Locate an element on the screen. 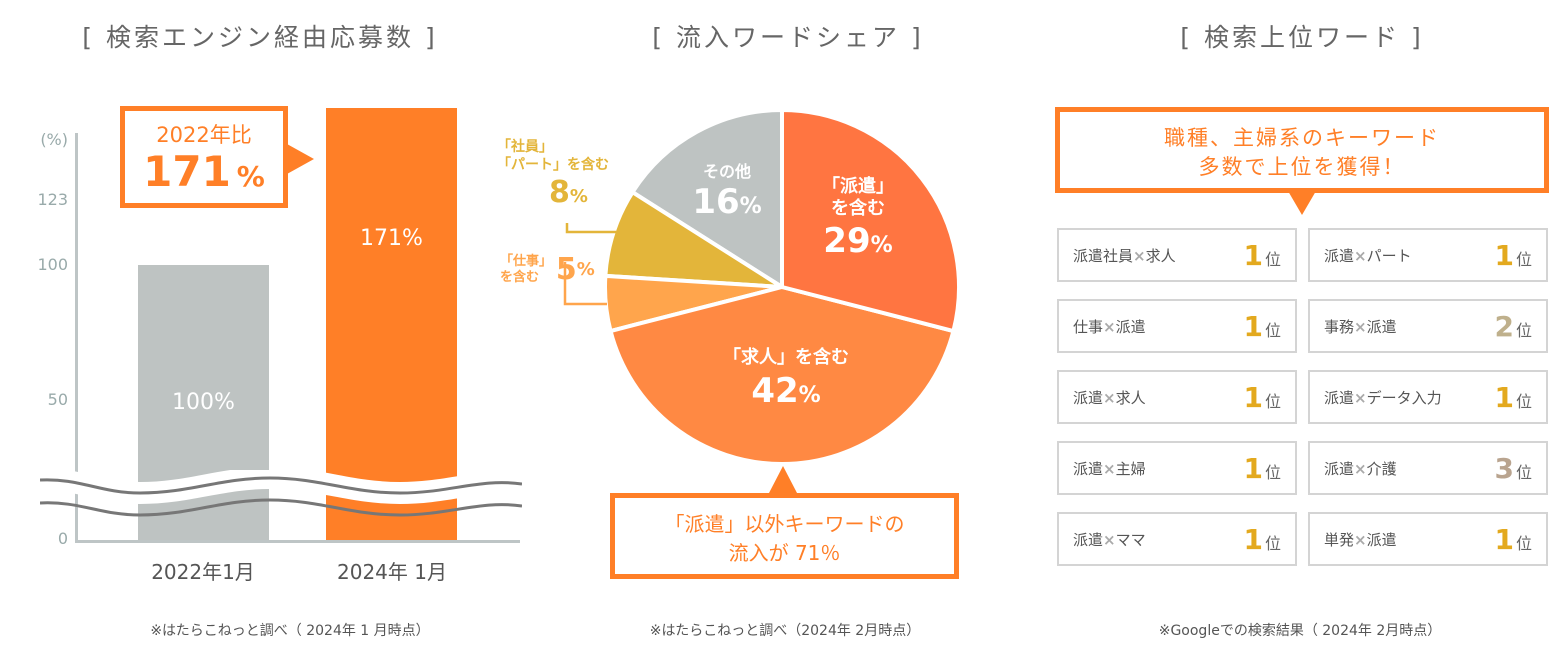 The width and height of the screenshot is (1562, 663). y-axis-line is located at coordinates (76, 338).